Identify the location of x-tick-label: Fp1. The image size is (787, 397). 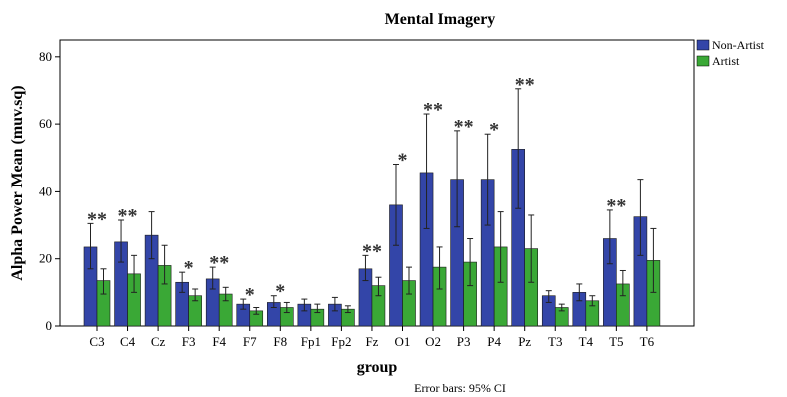
(311, 341).